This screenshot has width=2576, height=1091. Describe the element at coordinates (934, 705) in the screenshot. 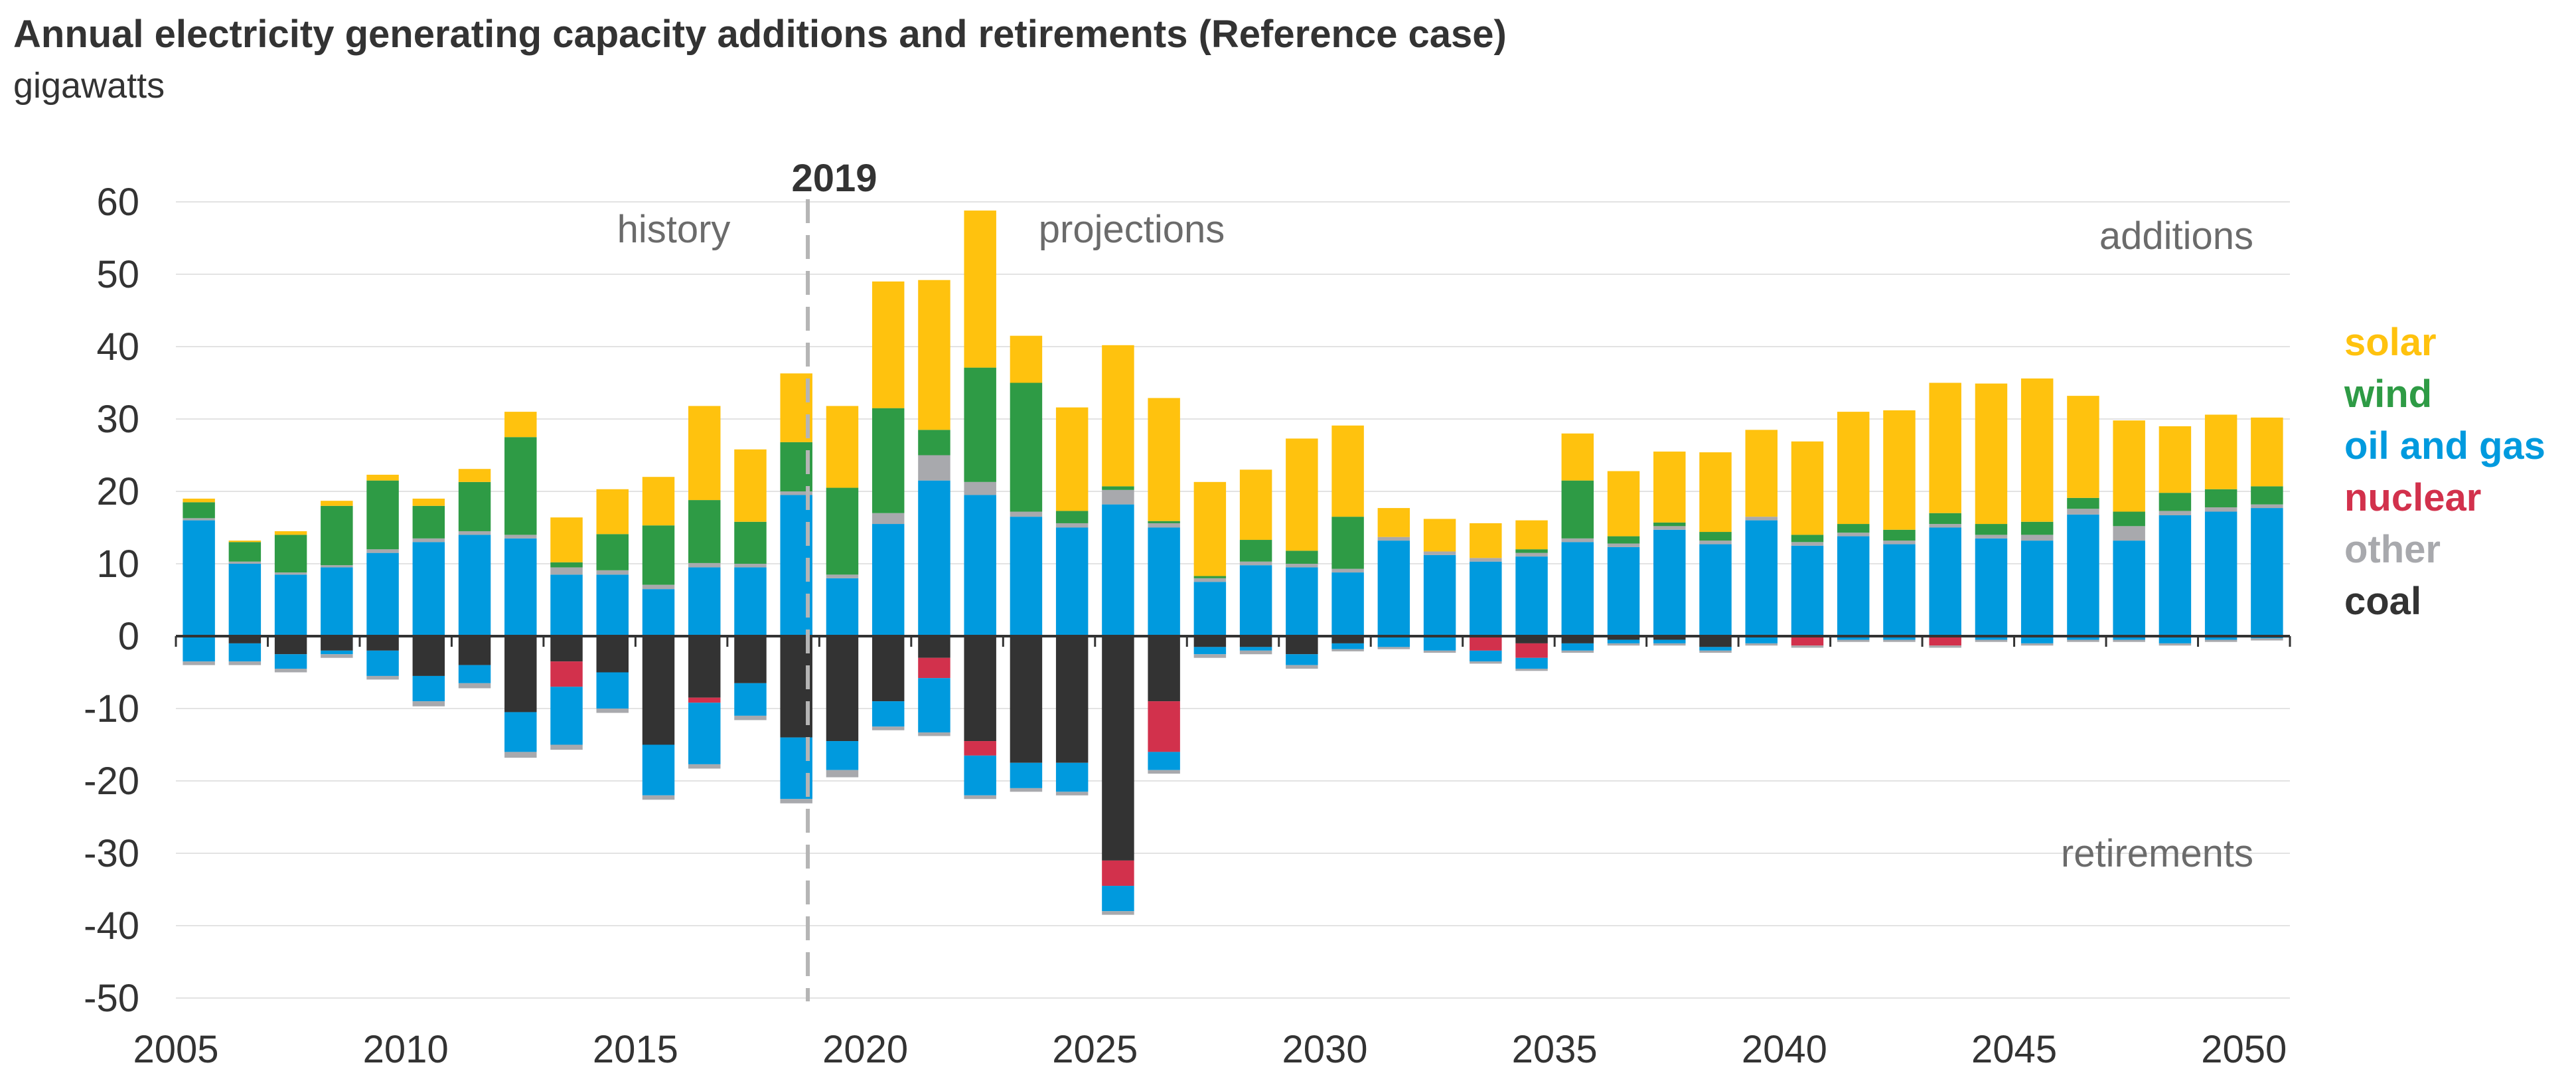

I see `bar-retire-oil-and-gas-2021` at that location.